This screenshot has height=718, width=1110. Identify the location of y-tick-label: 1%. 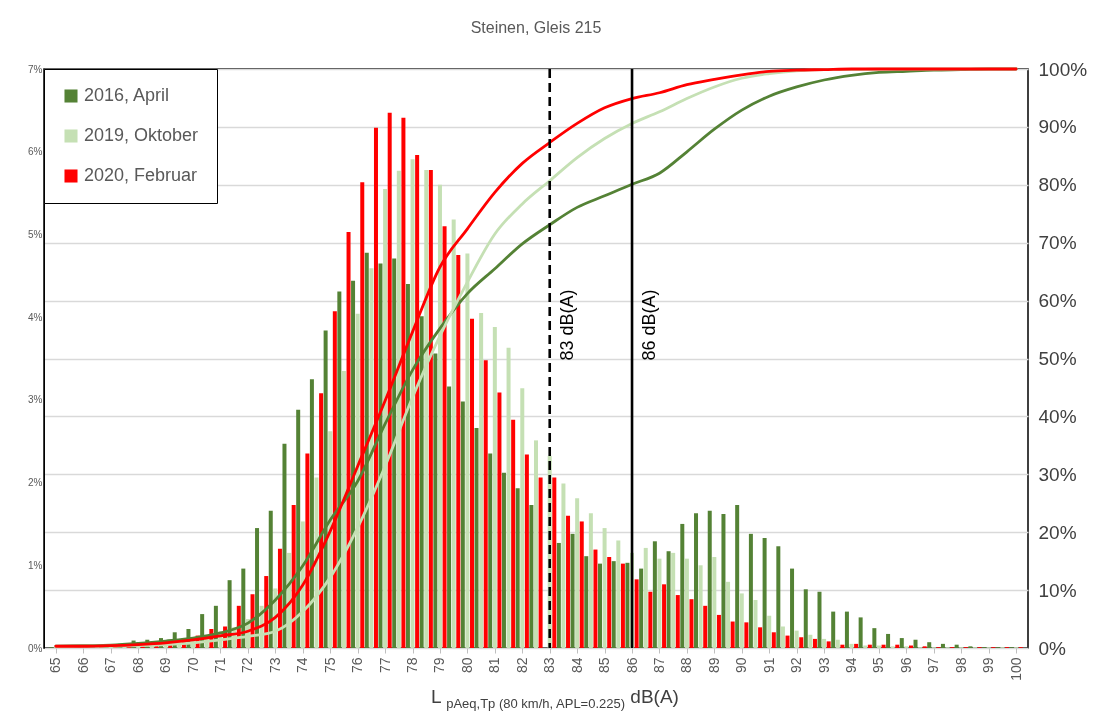
(35, 565).